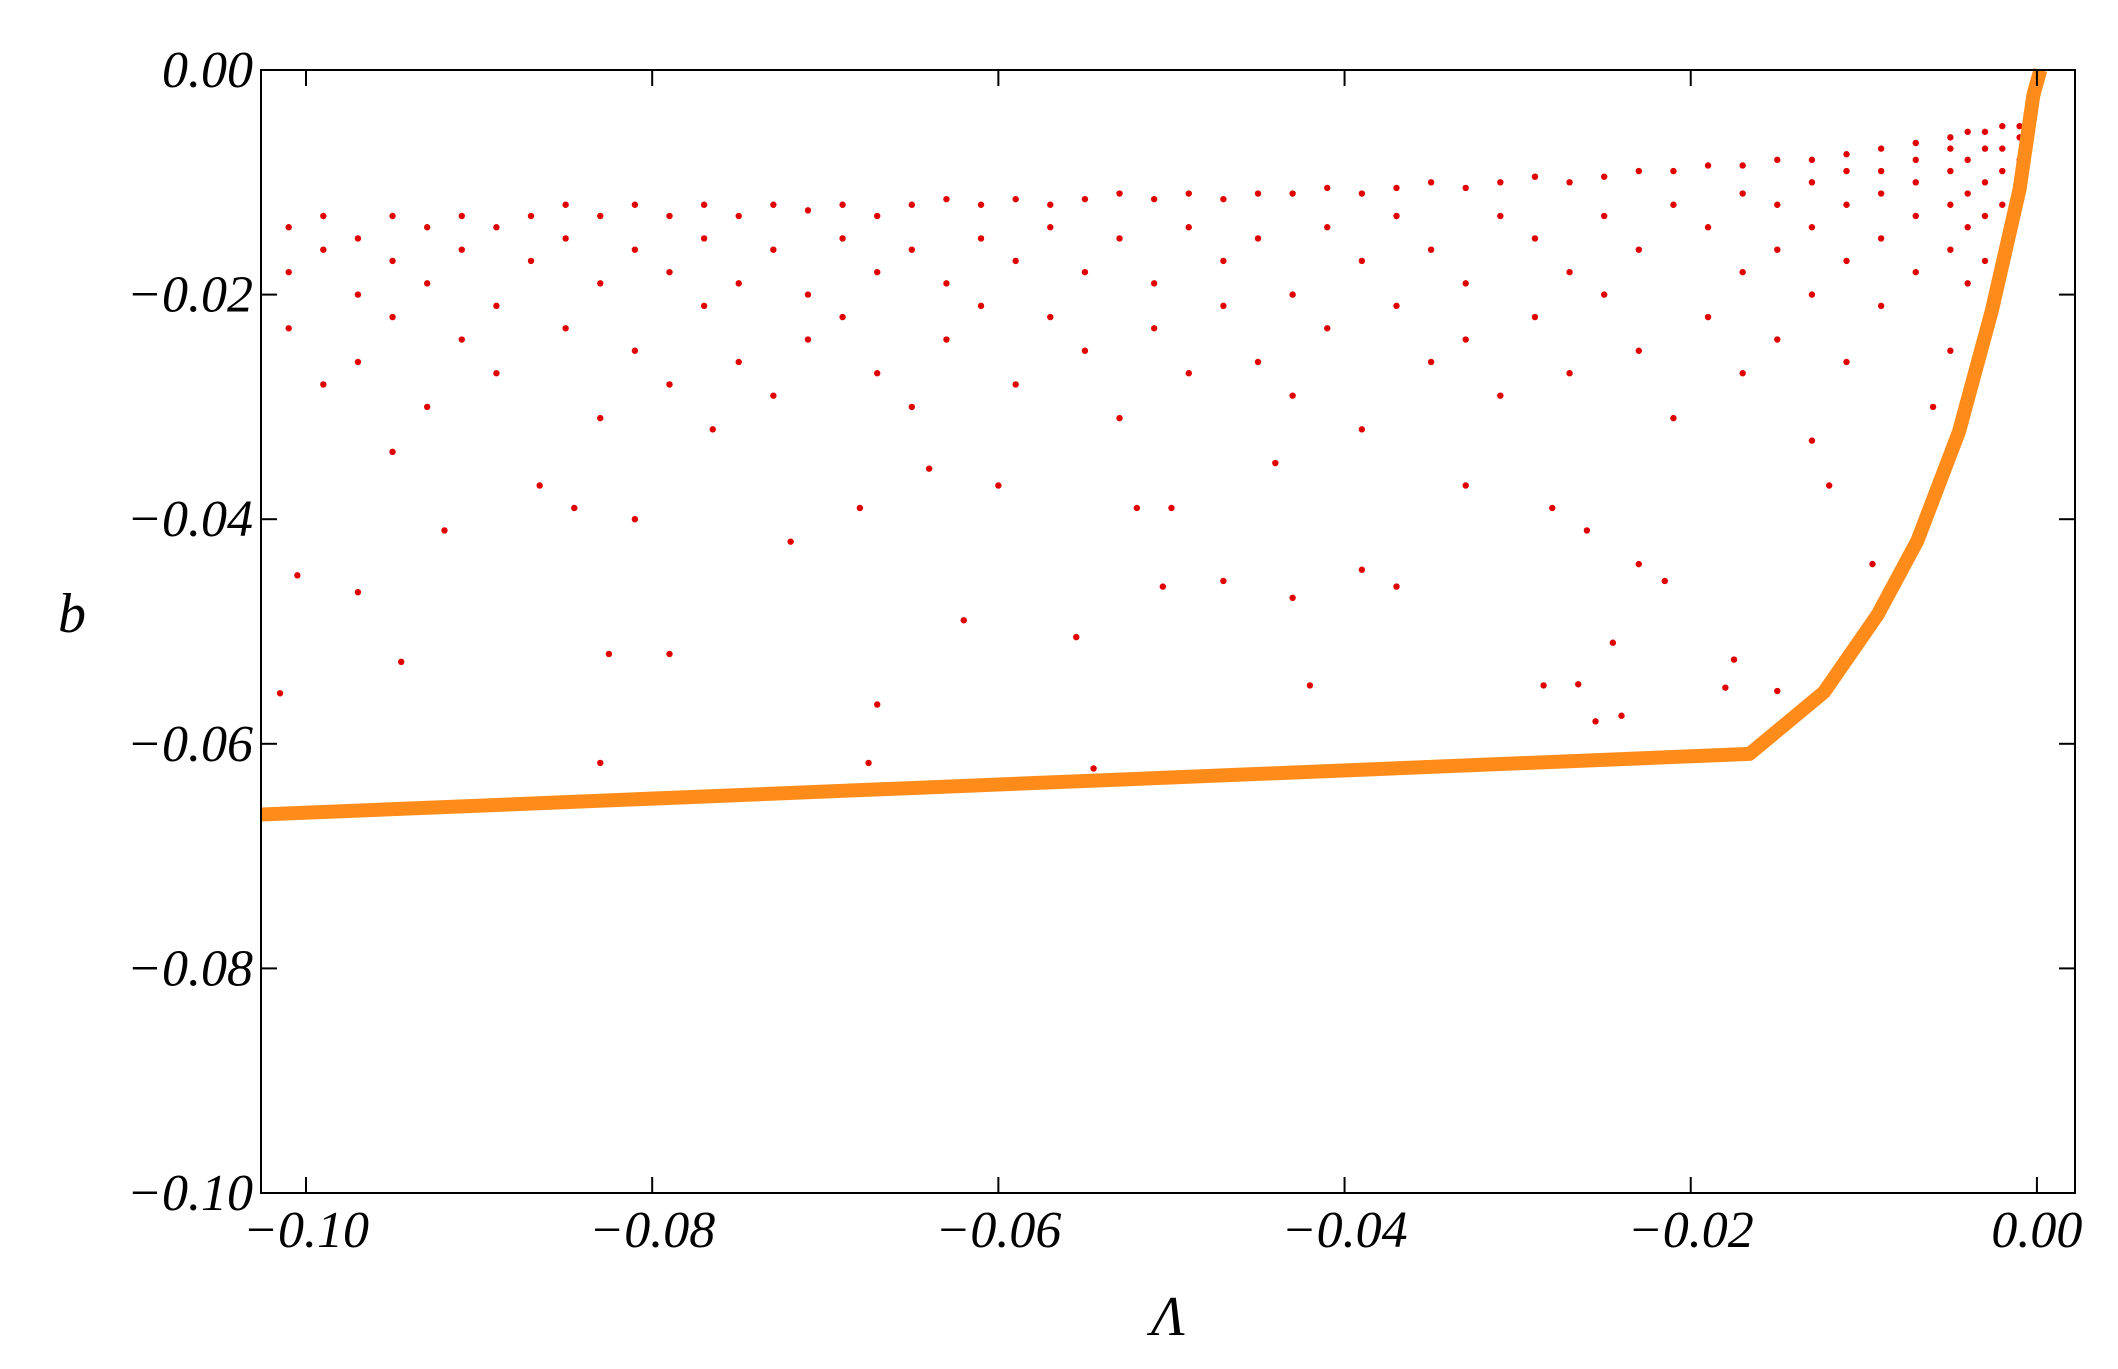 The height and width of the screenshot is (1369, 2118). What do you see at coordinates (190, 744) in the screenshot?
I see `y-tick-label: −0.06` at bounding box center [190, 744].